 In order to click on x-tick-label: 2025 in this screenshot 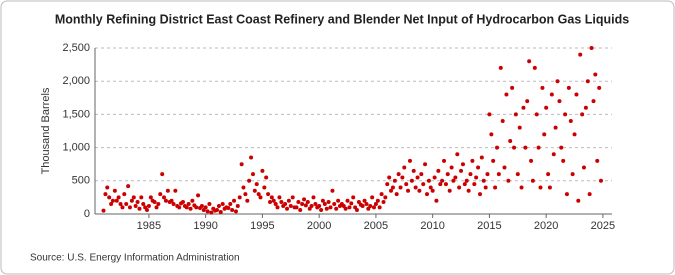, I will do `click(603, 226)`.